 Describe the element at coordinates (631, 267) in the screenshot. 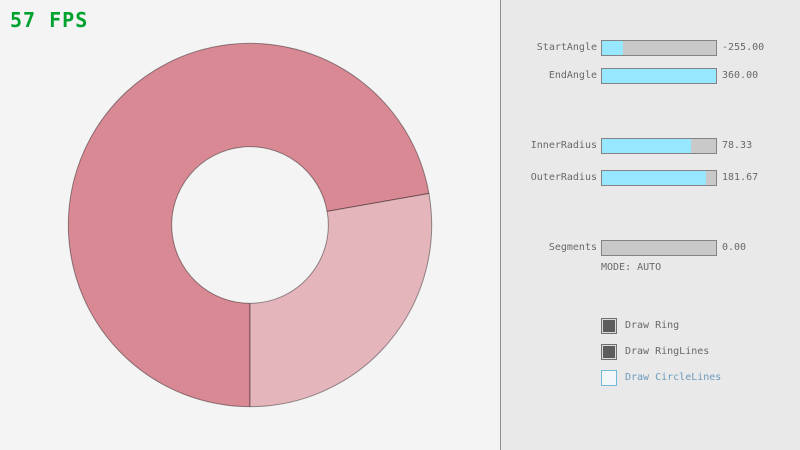

I see `segments-mode-text: MODE: AUTO` at that location.